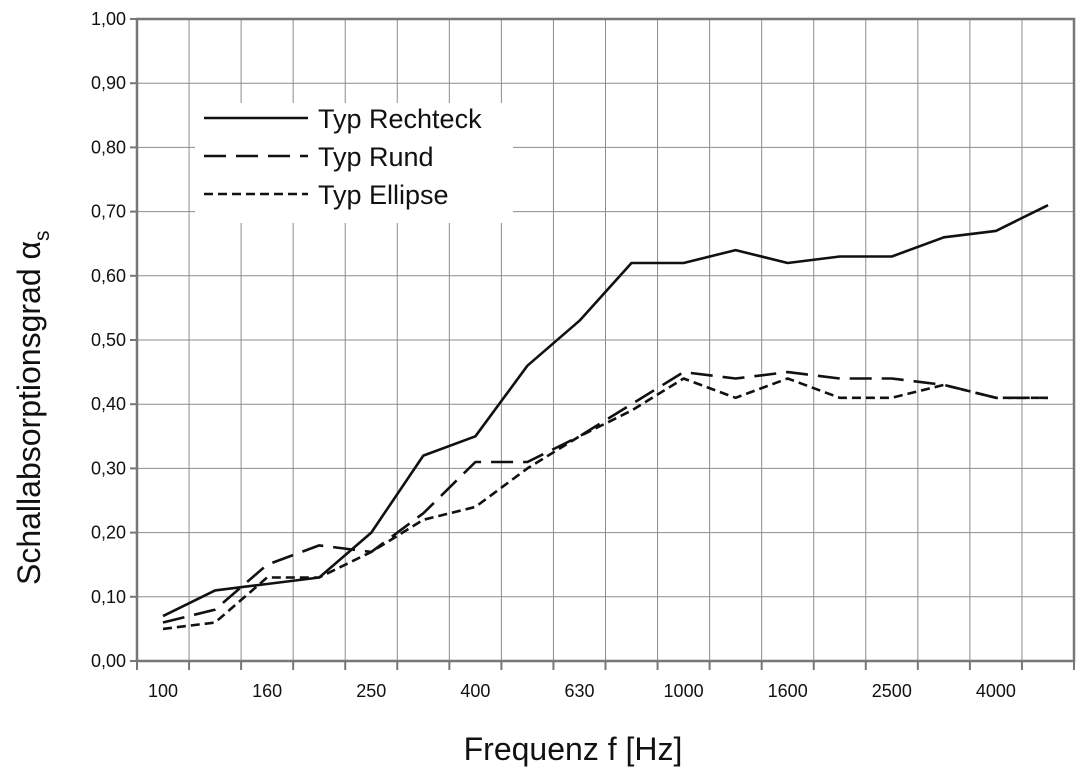 Image resolution: width=1078 pixels, height=771 pixels. I want to click on y-tick-label: 0,70, so click(108, 212).